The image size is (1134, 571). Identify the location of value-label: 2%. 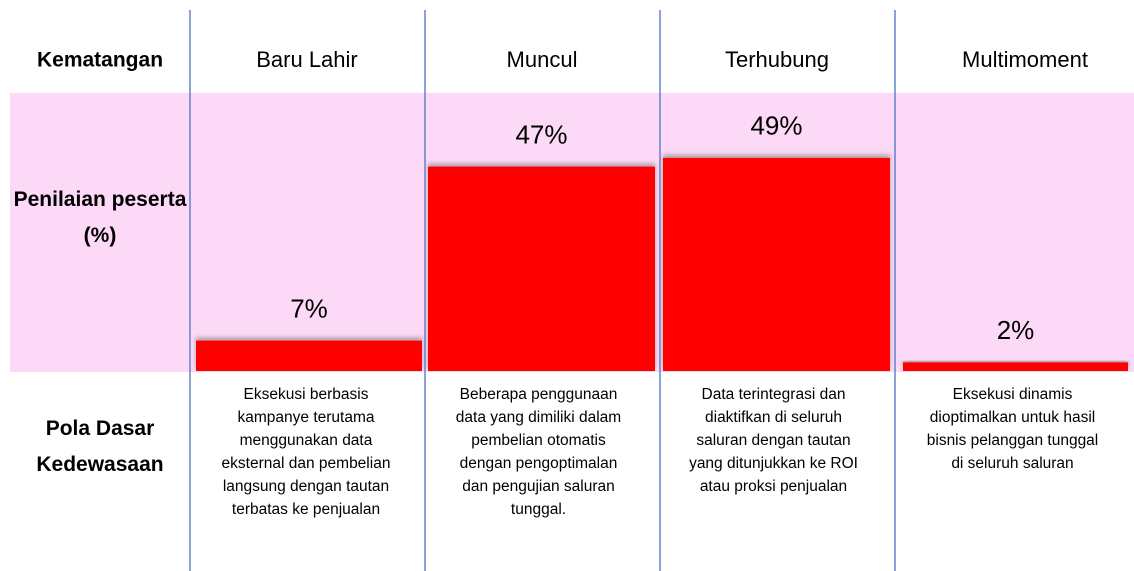
(1016, 330).